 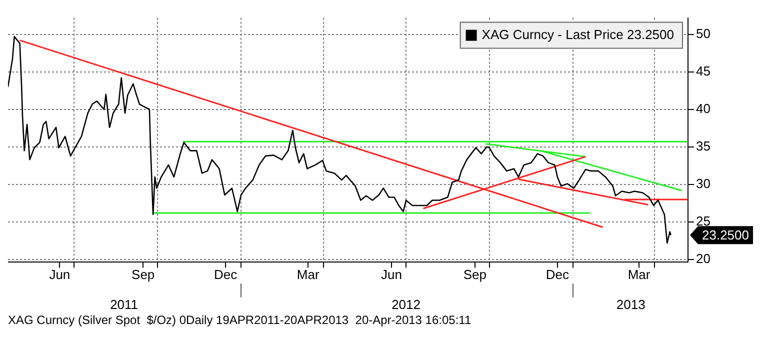 I want to click on y-tick-label: 40, so click(x=703, y=108).